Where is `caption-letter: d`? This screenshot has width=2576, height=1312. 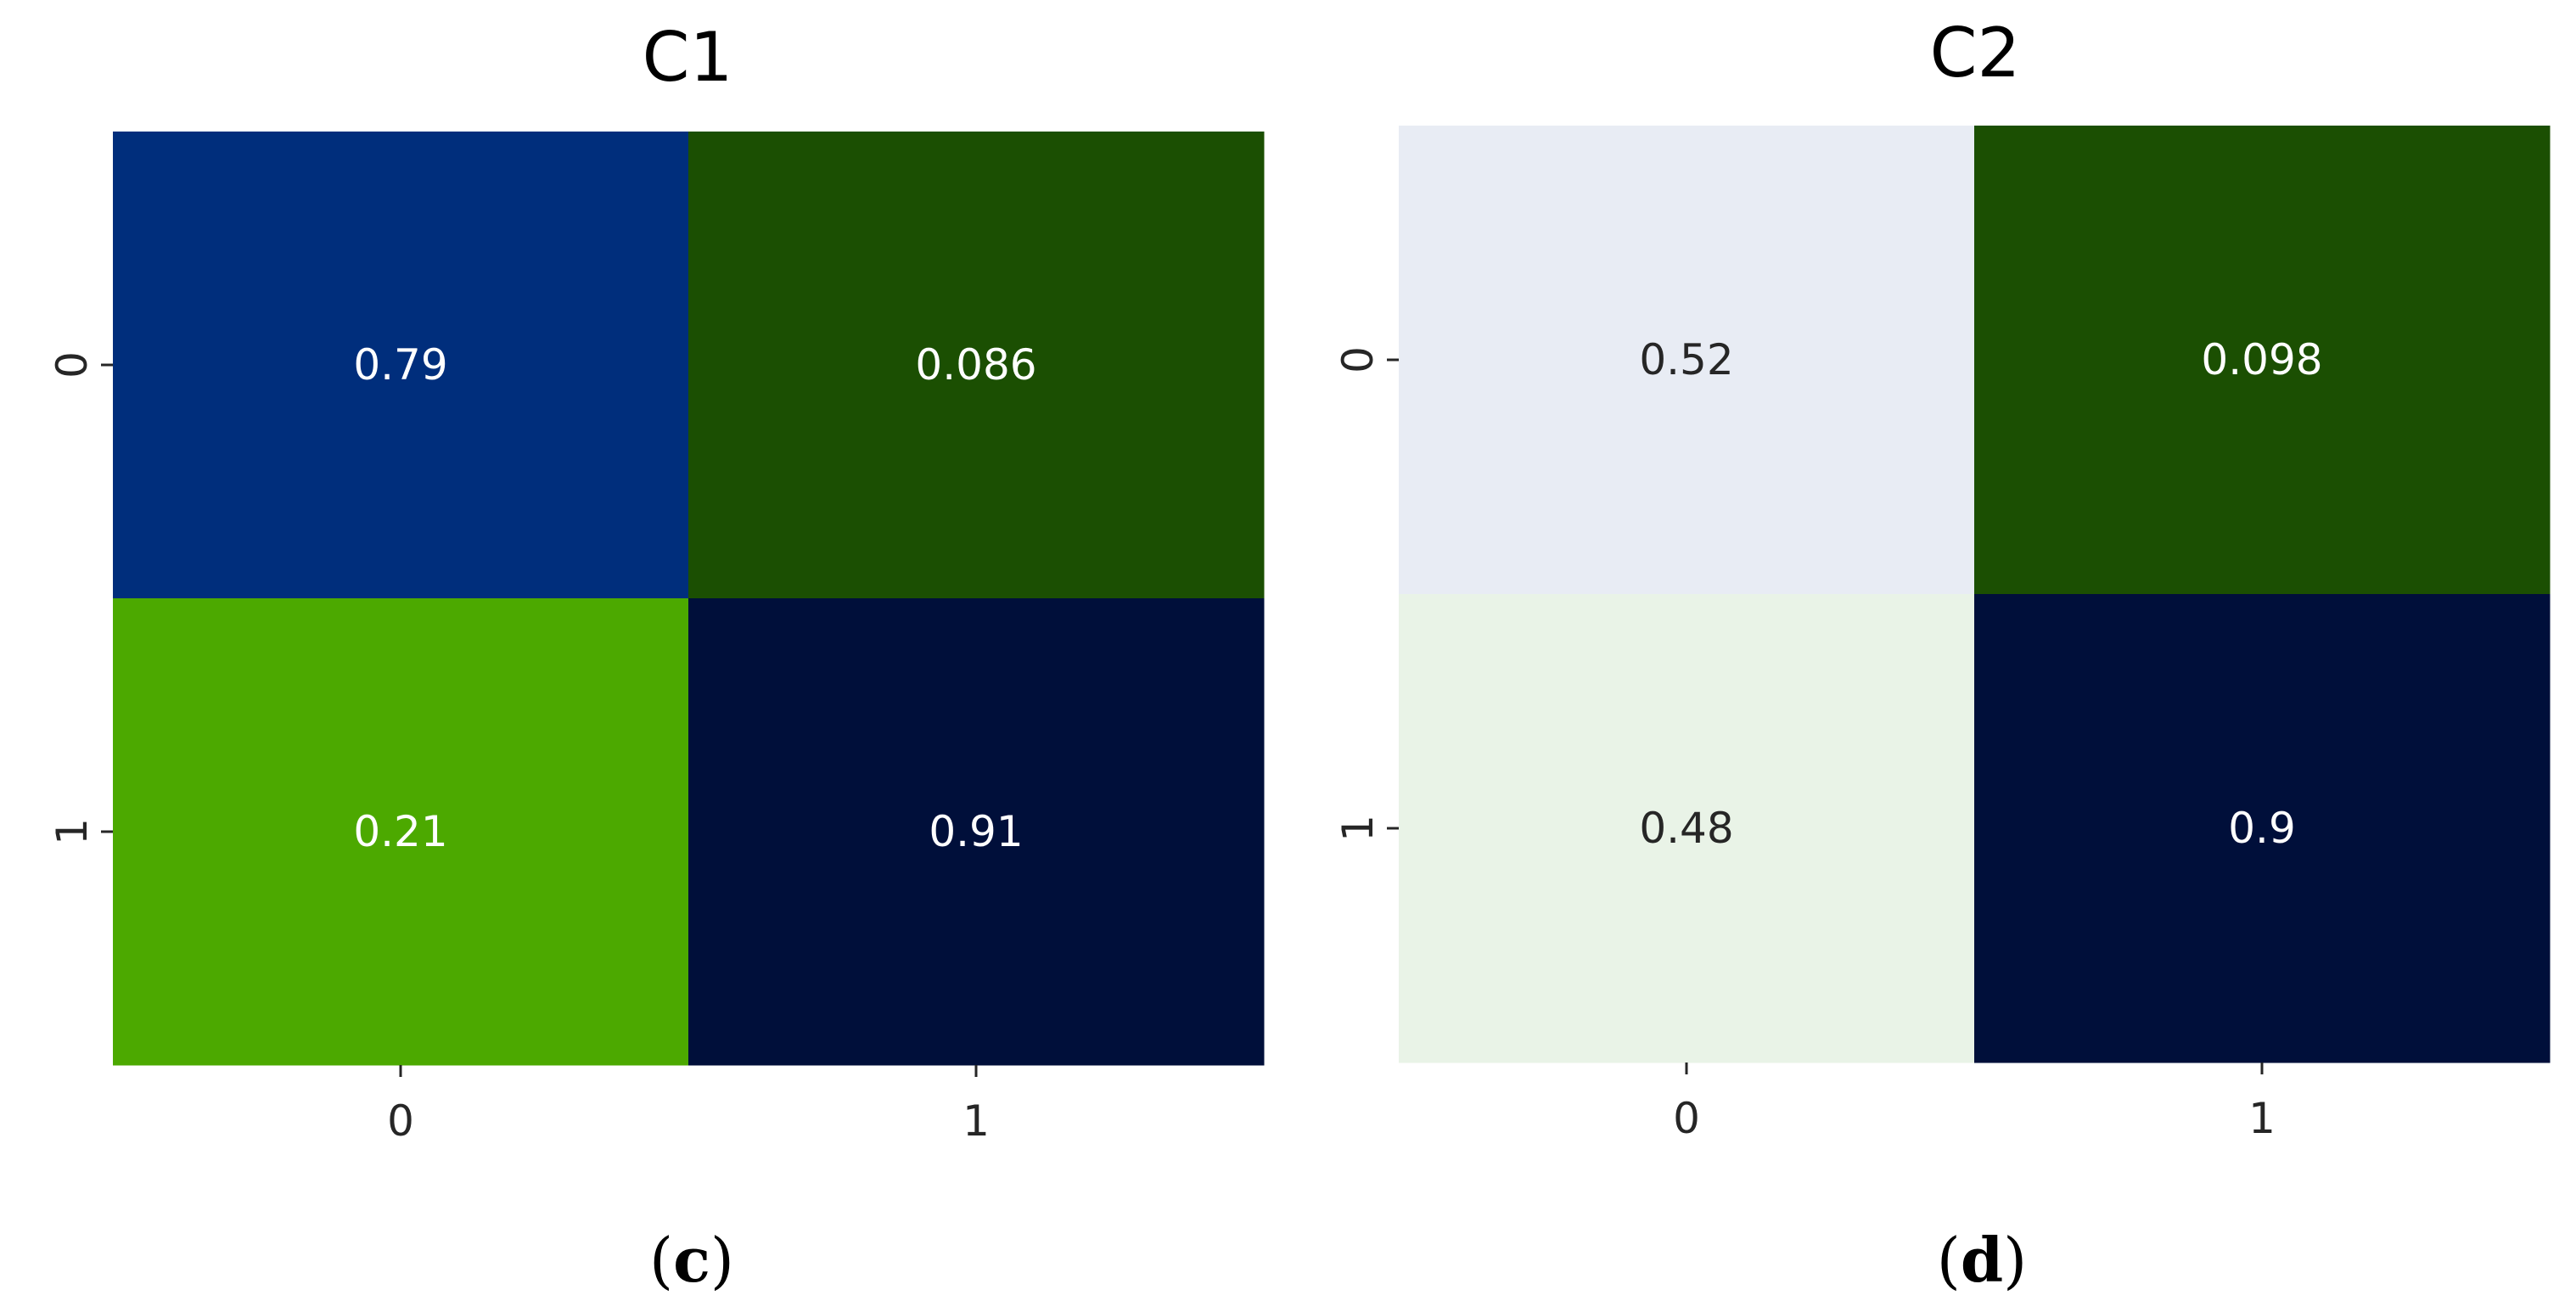 caption-letter: d is located at coordinates (1982, 1260).